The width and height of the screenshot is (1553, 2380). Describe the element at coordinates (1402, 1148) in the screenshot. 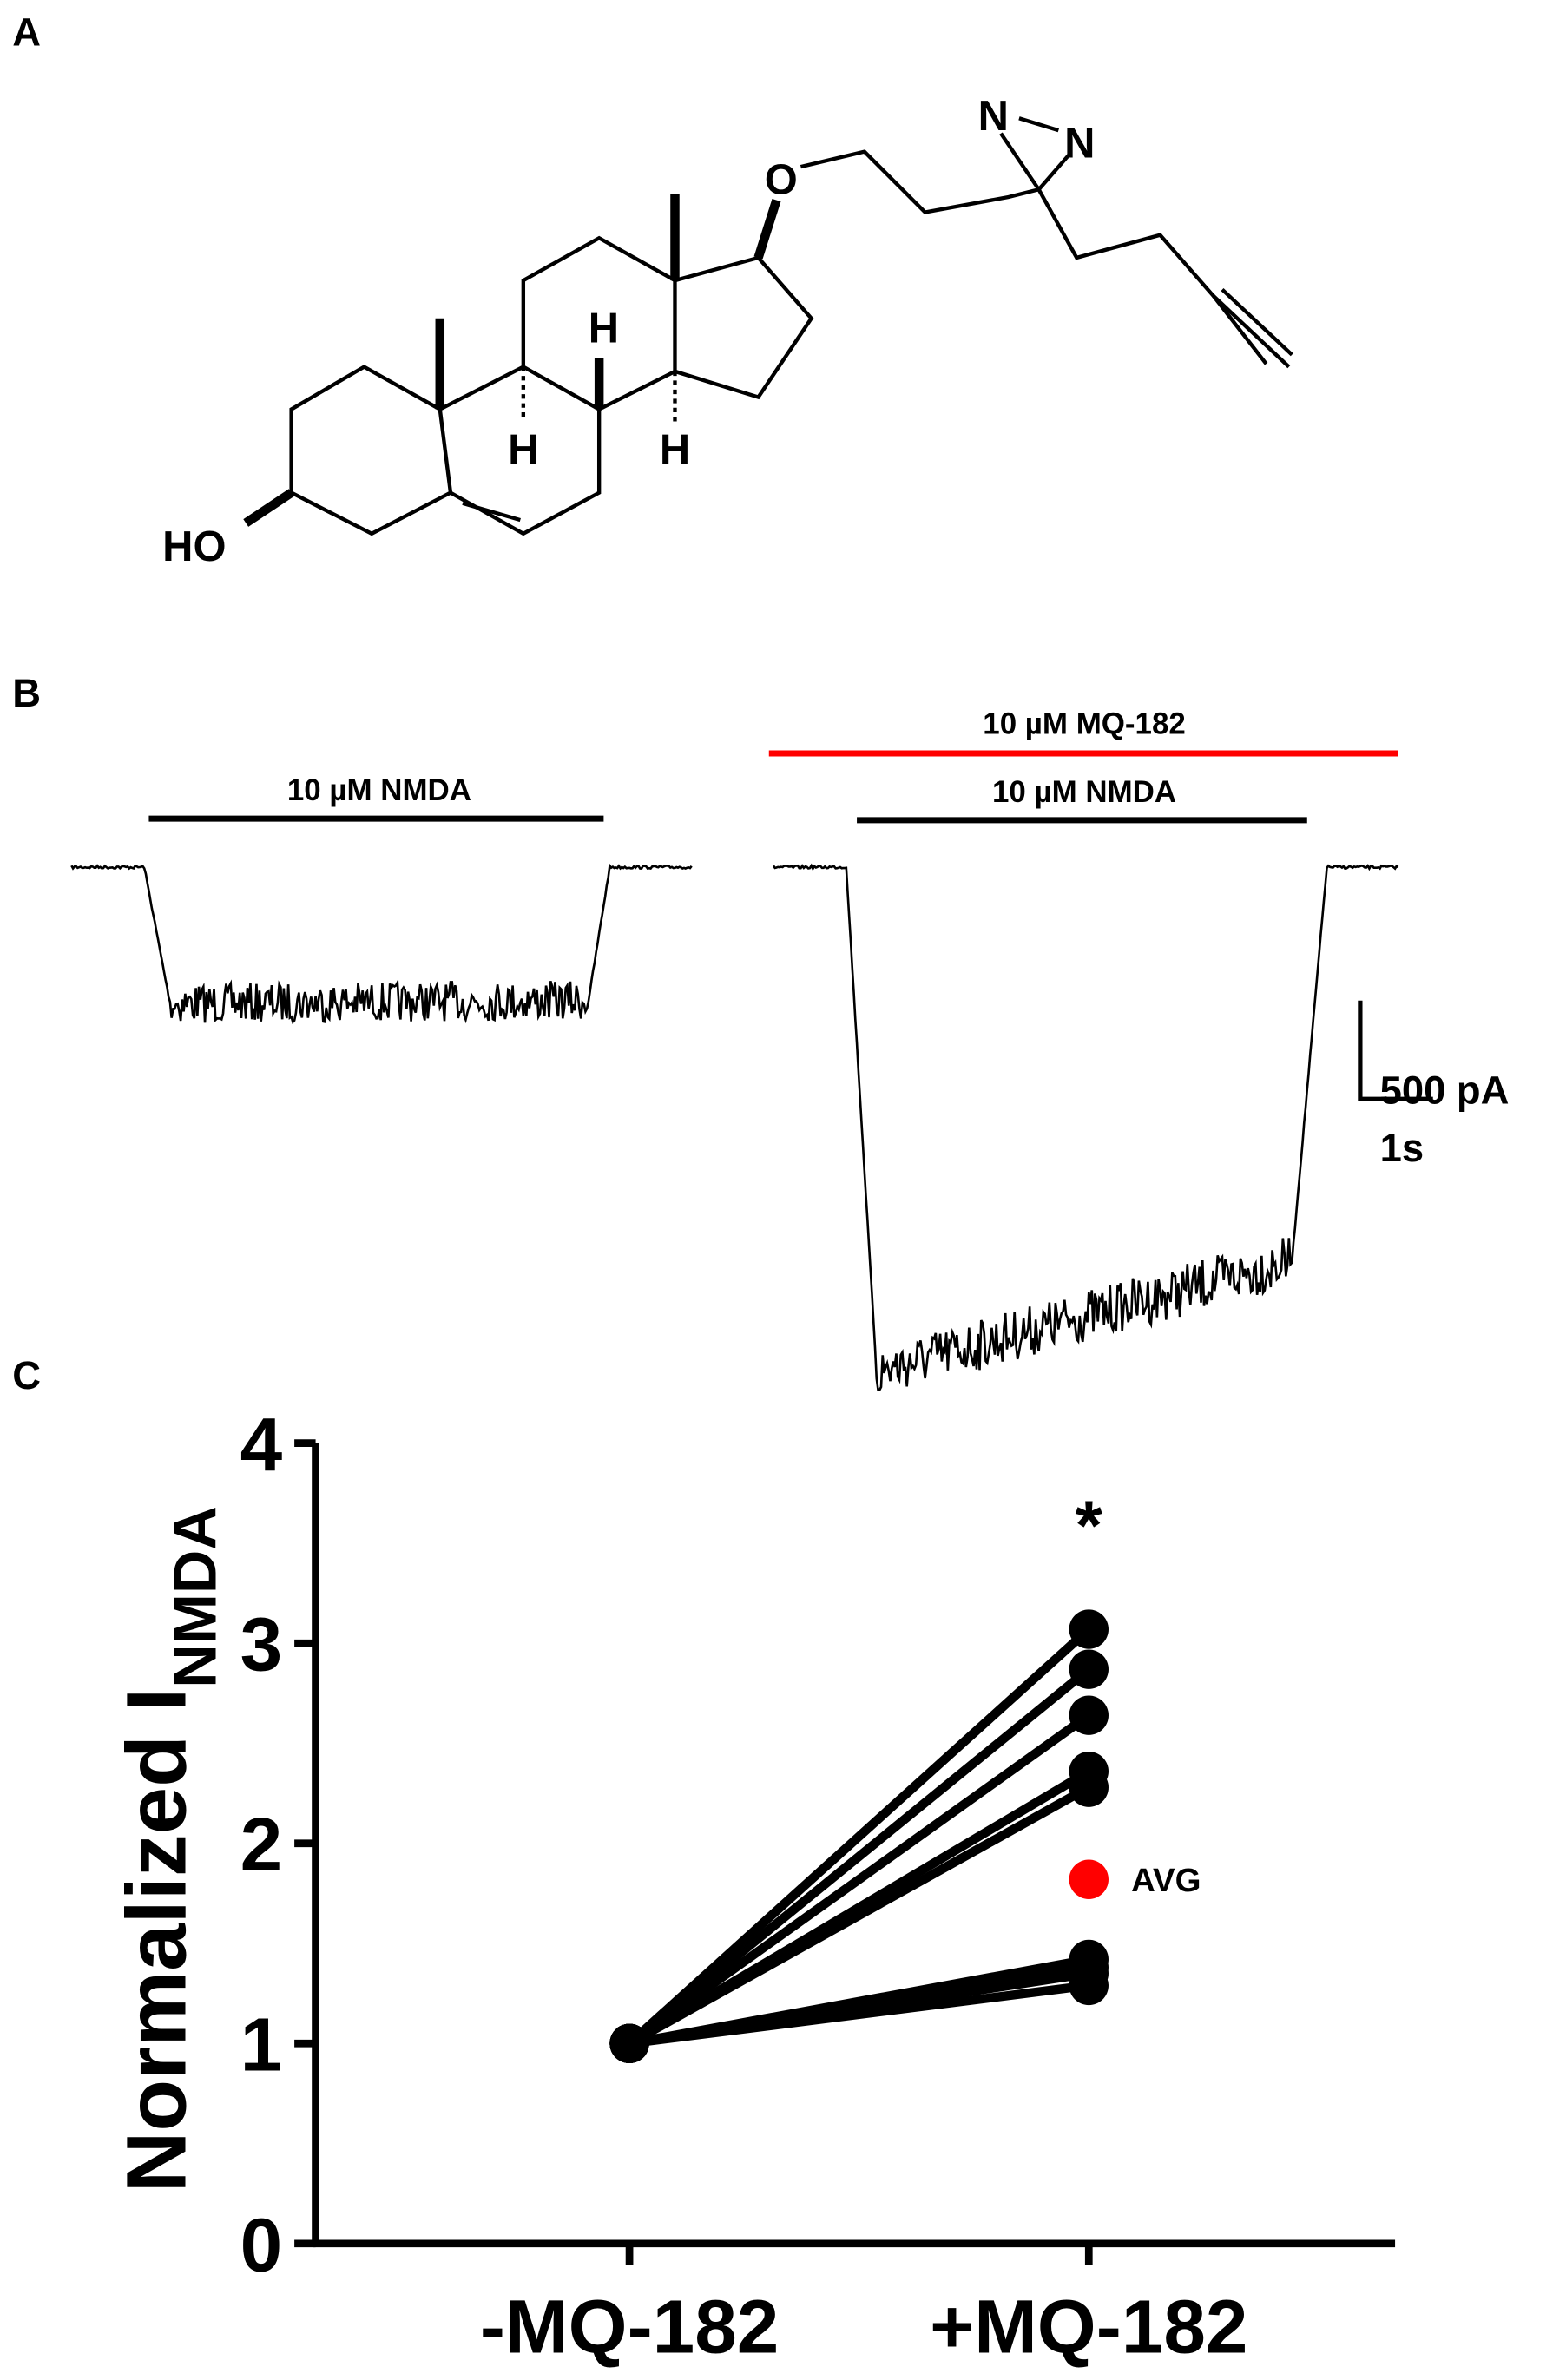

I see `scale-label: 1s` at that location.